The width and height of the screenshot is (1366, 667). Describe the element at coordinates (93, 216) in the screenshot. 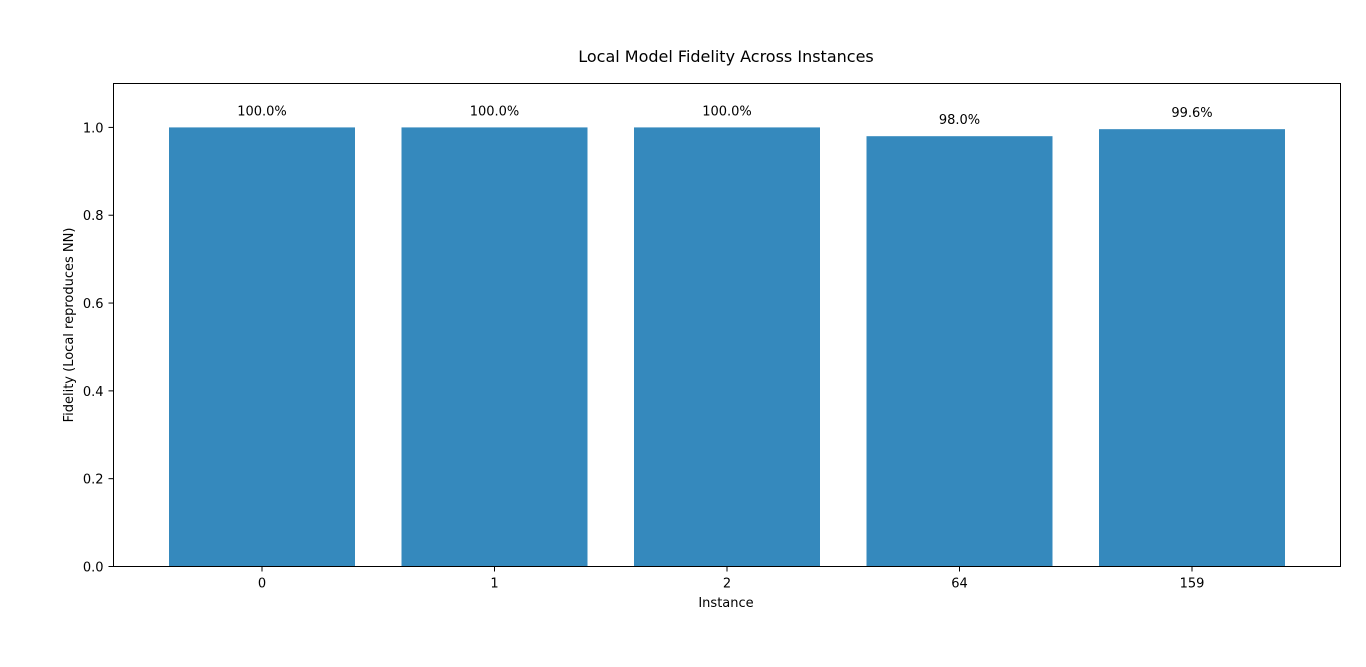

I see `y-tick-label-0.8: 0.8` at that location.